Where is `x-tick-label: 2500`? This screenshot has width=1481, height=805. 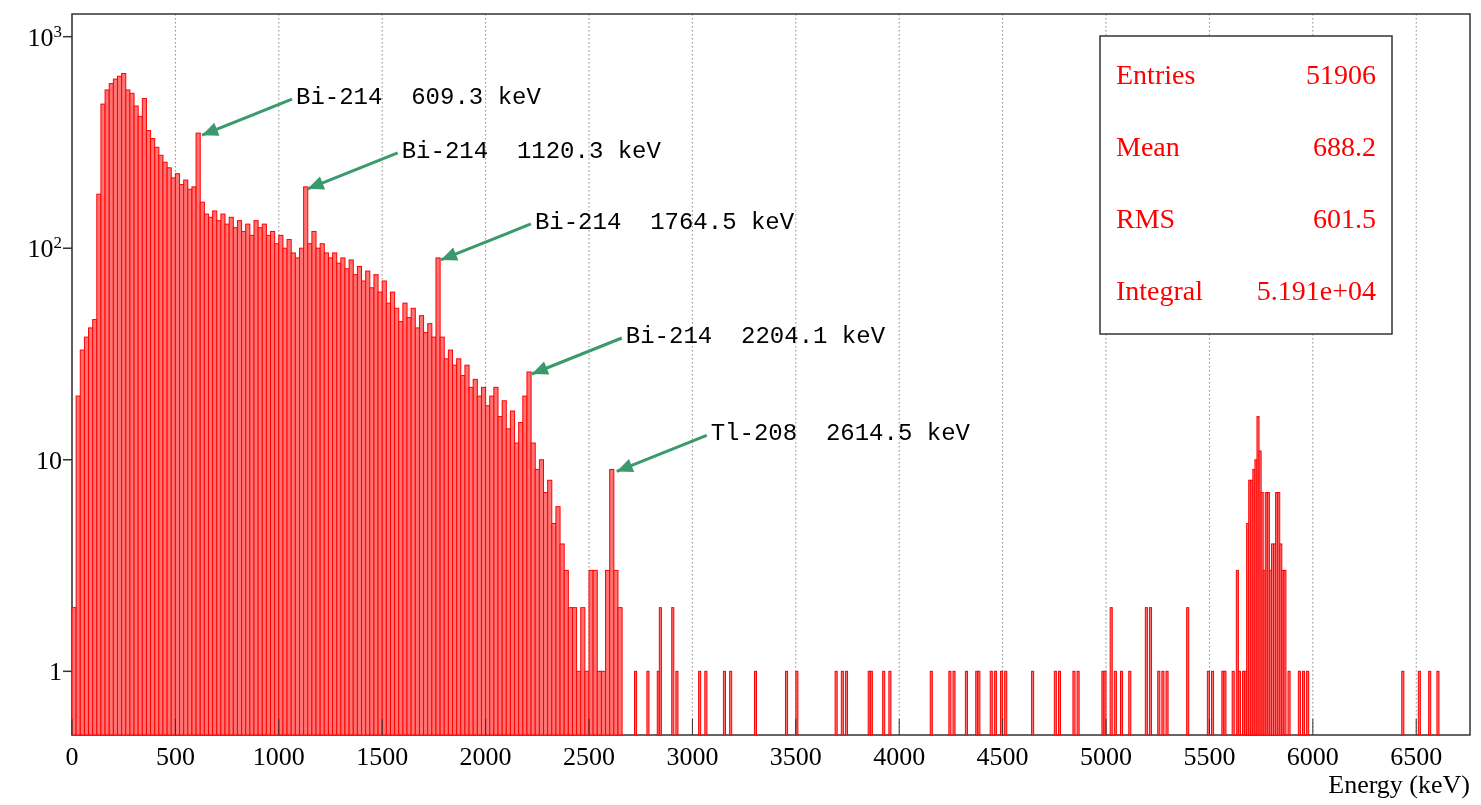
x-tick-label: 2500 is located at coordinates (589, 756).